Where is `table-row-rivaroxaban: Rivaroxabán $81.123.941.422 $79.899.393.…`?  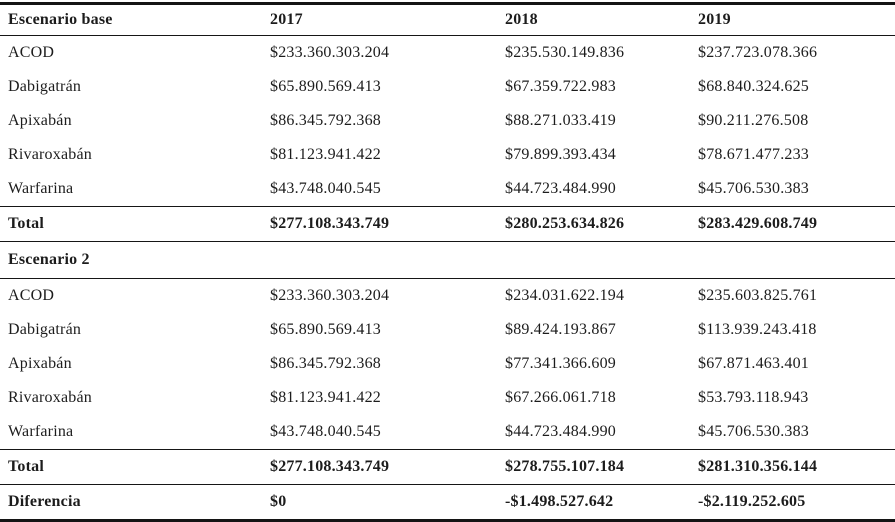 table-row-rivaroxaban: Rivaroxabán $81.123.941.422 $79.899.393.… is located at coordinates (447, 155).